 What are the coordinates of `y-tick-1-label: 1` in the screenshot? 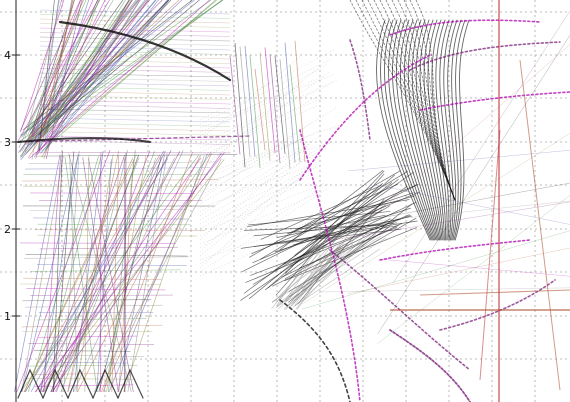 It's located at (7, 316).